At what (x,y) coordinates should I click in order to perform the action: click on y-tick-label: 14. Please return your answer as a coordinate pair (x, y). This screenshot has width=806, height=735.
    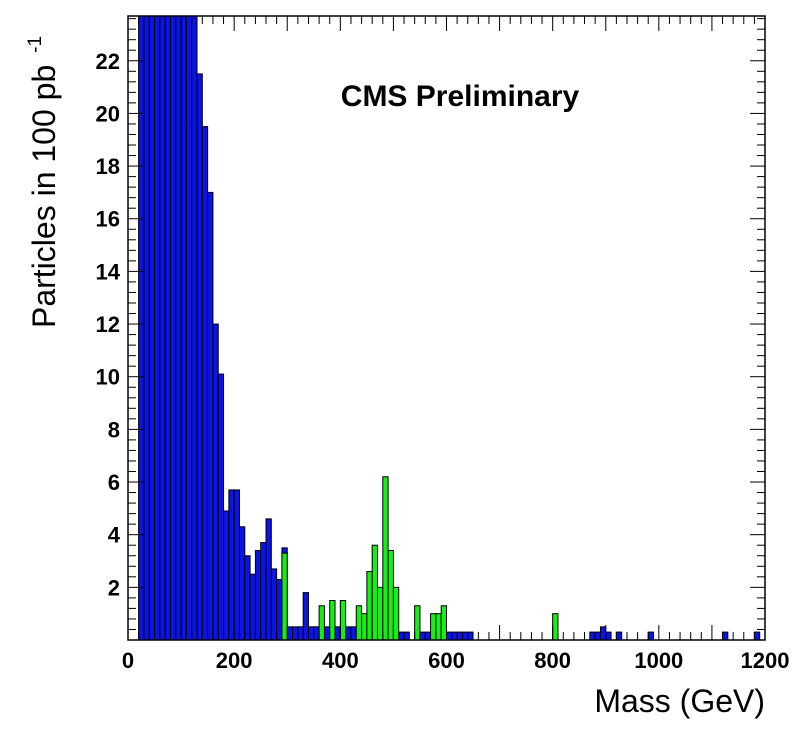
    Looking at the image, I should click on (108, 271).